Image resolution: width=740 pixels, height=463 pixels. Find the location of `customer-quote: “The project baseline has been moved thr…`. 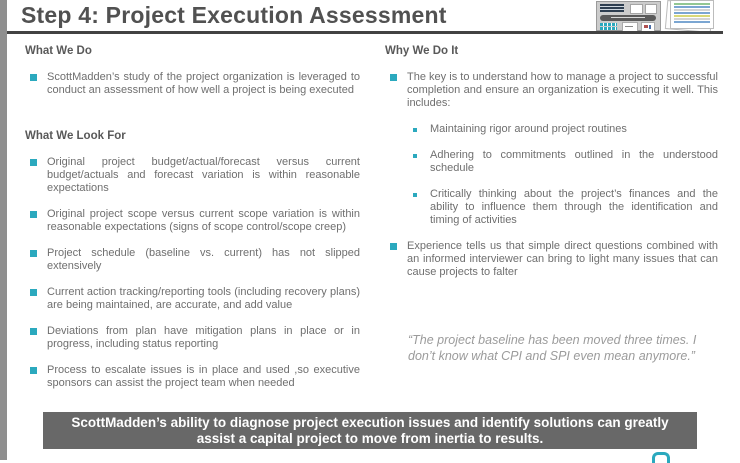

customer-quote: “The project baseline has been moved thr… is located at coordinates (552, 348).